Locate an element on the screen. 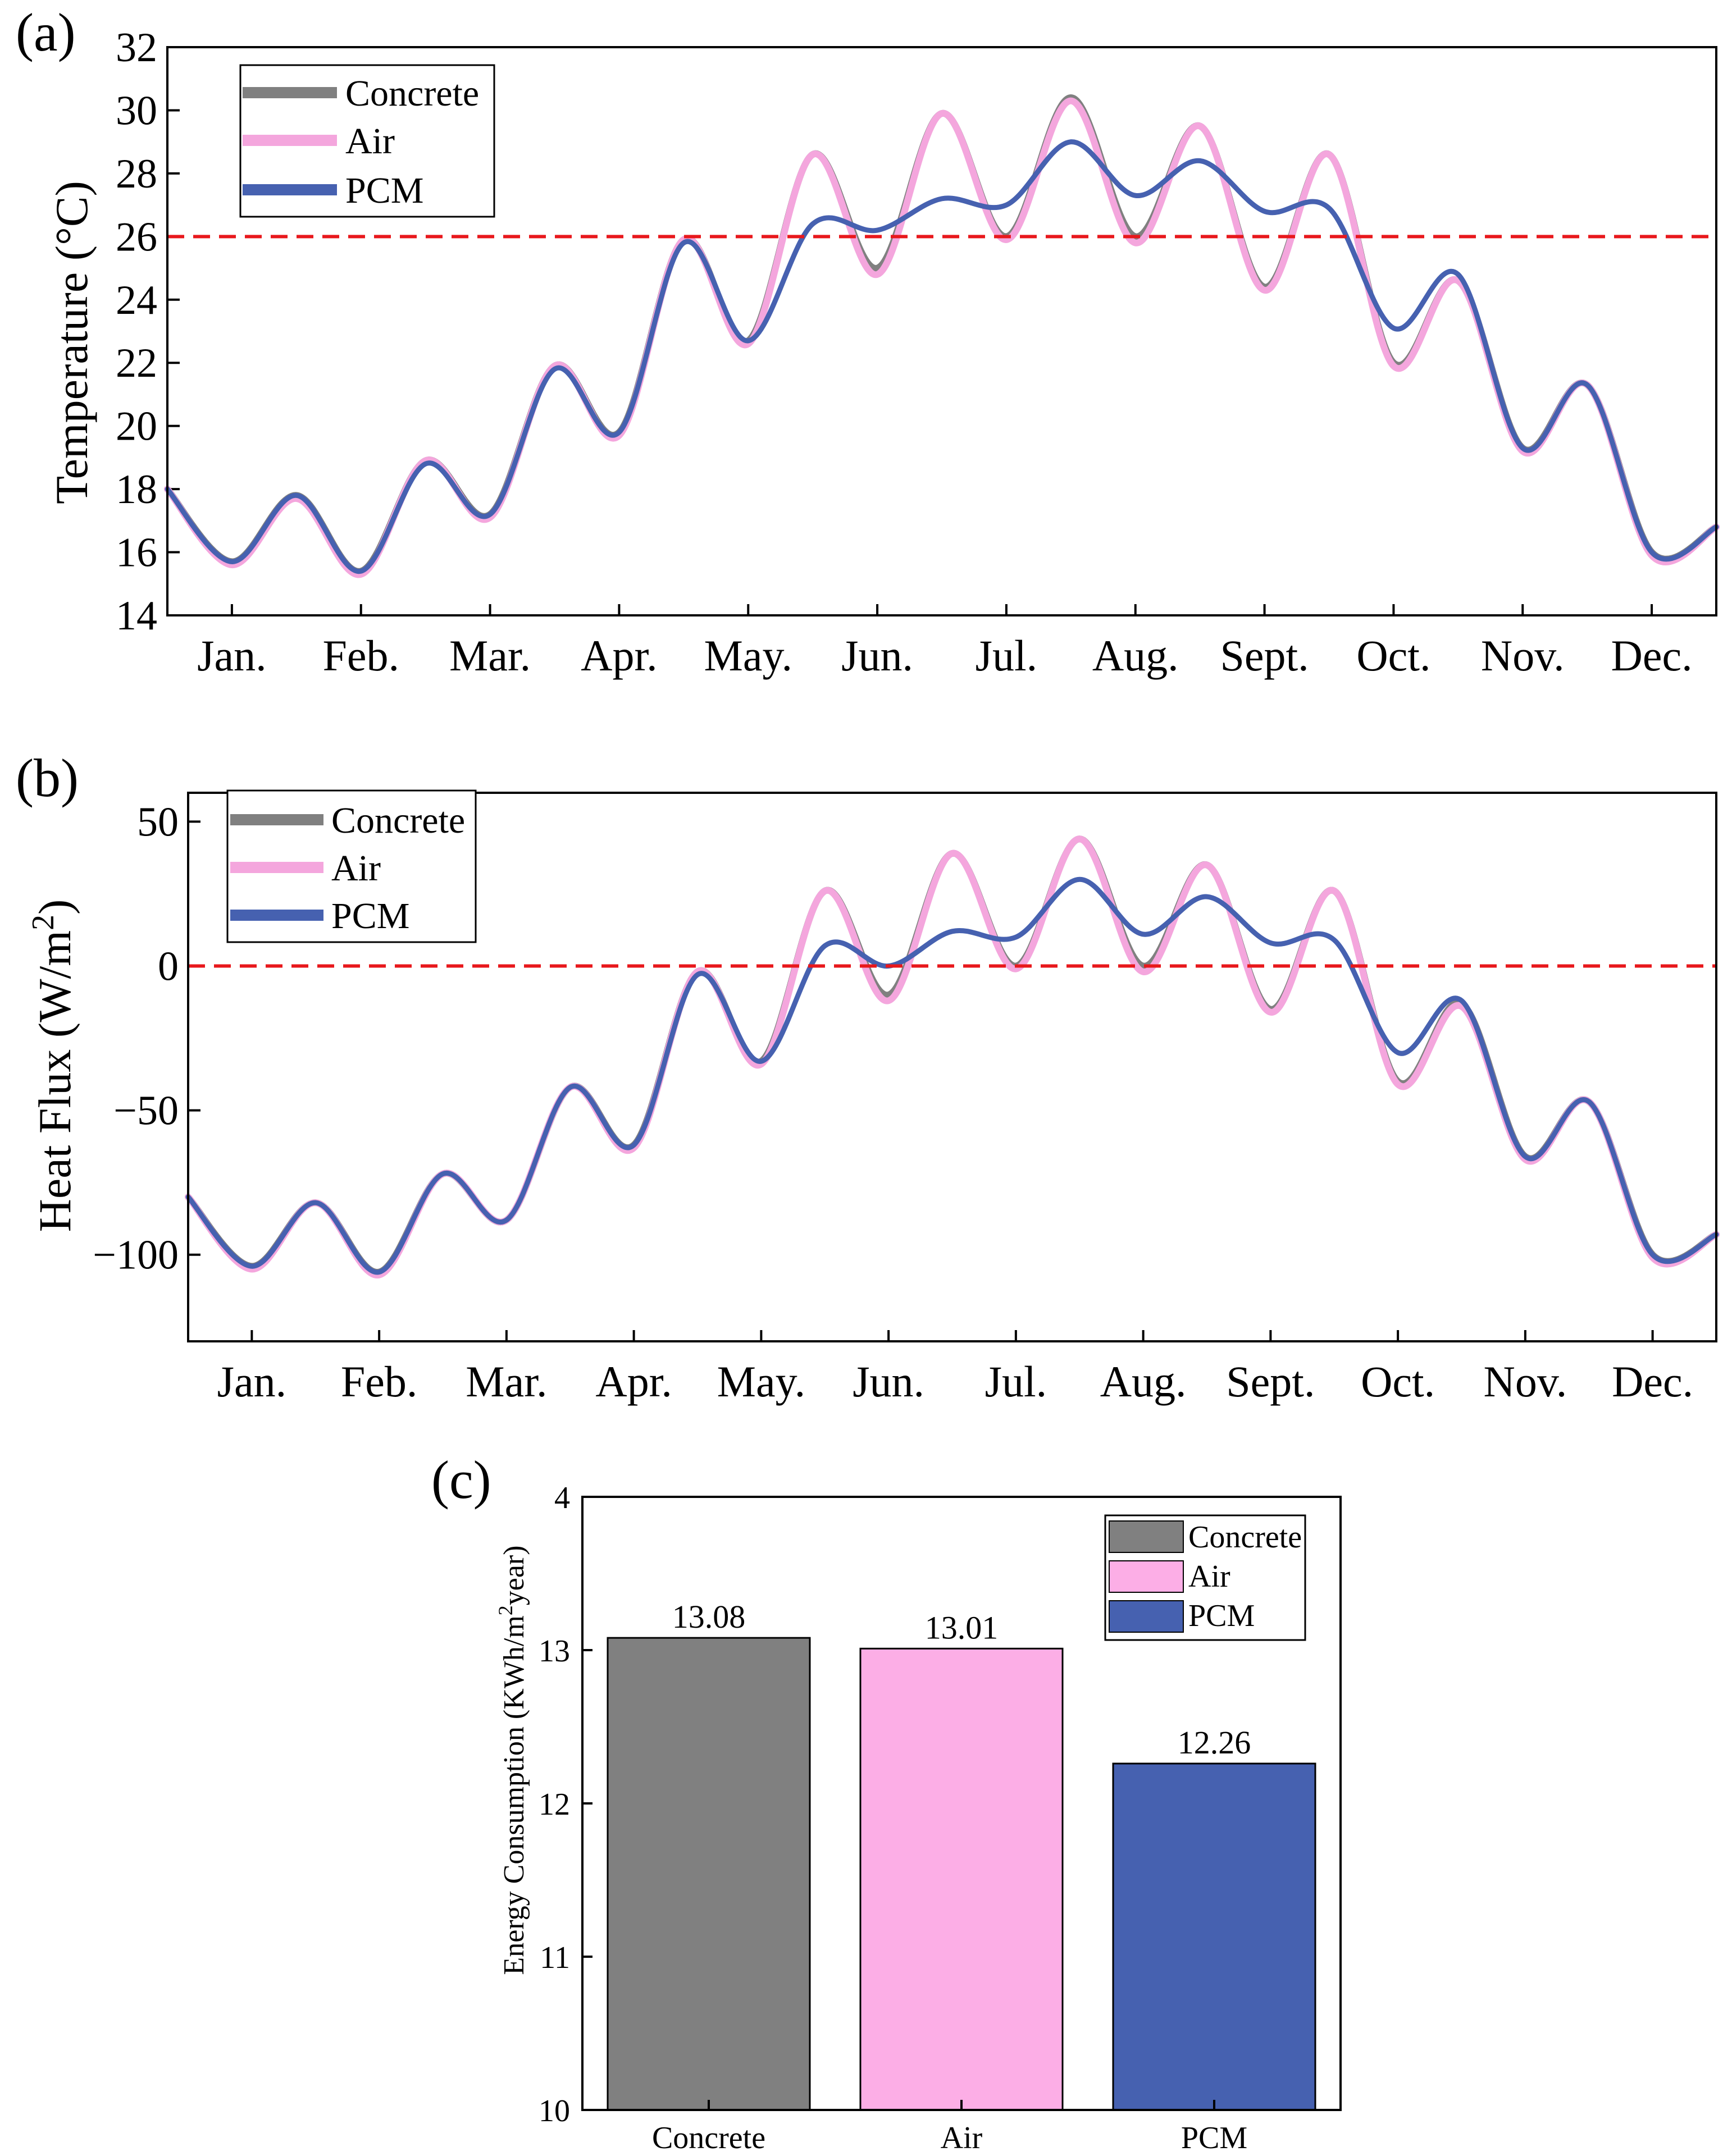  panel-c-legend: Concrete Air PCM is located at coordinates (1205, 1577).